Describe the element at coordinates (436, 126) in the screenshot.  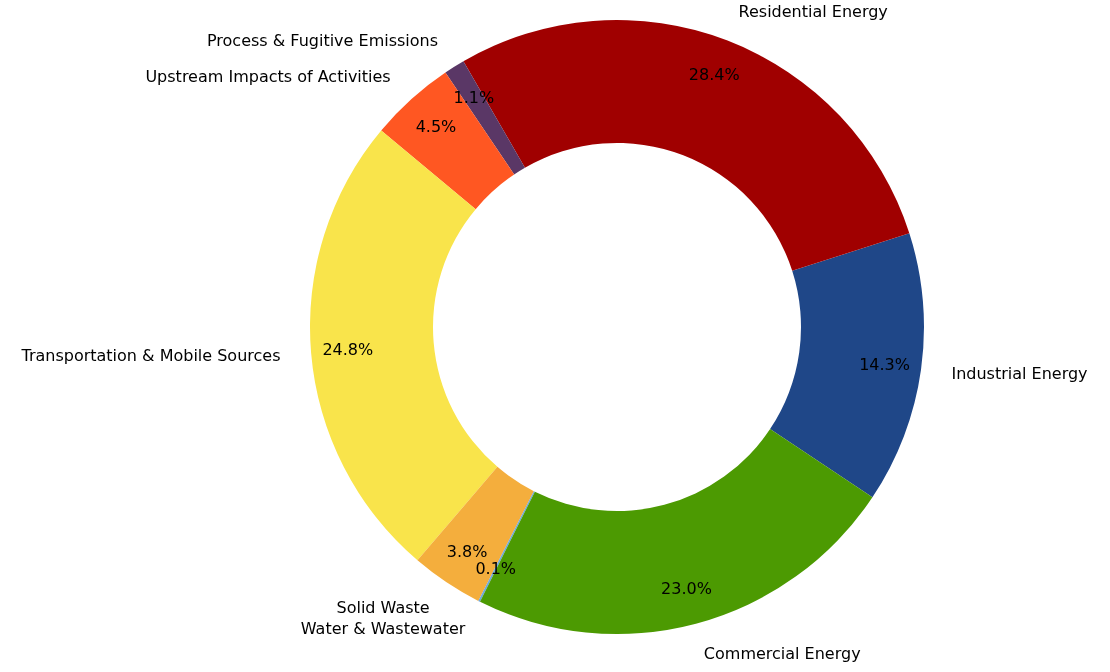
I see `data-label: 4.5%` at that location.